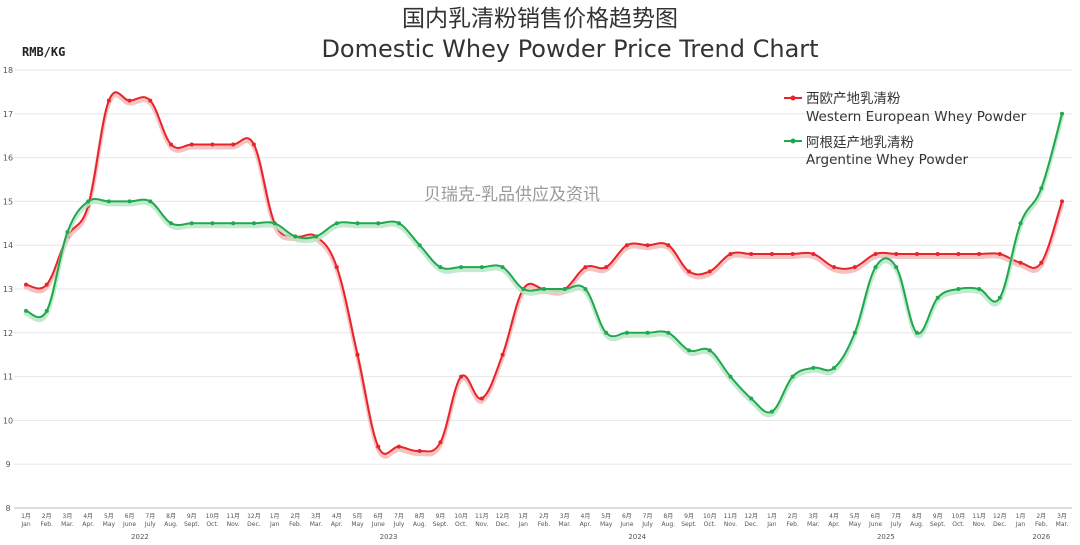 The image size is (1080, 545). What do you see at coordinates (8, 158) in the screenshot?
I see `y-tick-label: 16` at bounding box center [8, 158].